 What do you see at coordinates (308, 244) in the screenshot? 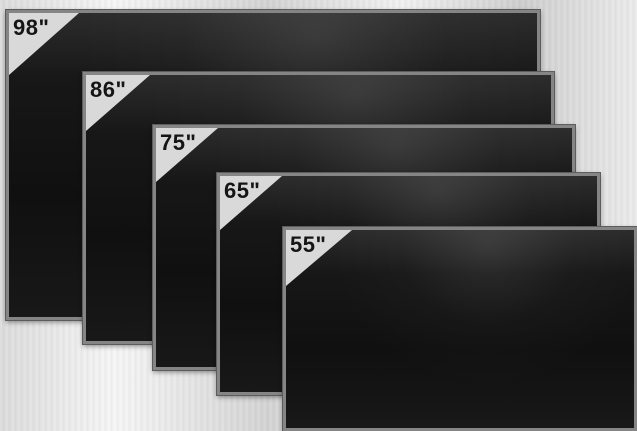
I see `size-label-55: 55"` at bounding box center [308, 244].